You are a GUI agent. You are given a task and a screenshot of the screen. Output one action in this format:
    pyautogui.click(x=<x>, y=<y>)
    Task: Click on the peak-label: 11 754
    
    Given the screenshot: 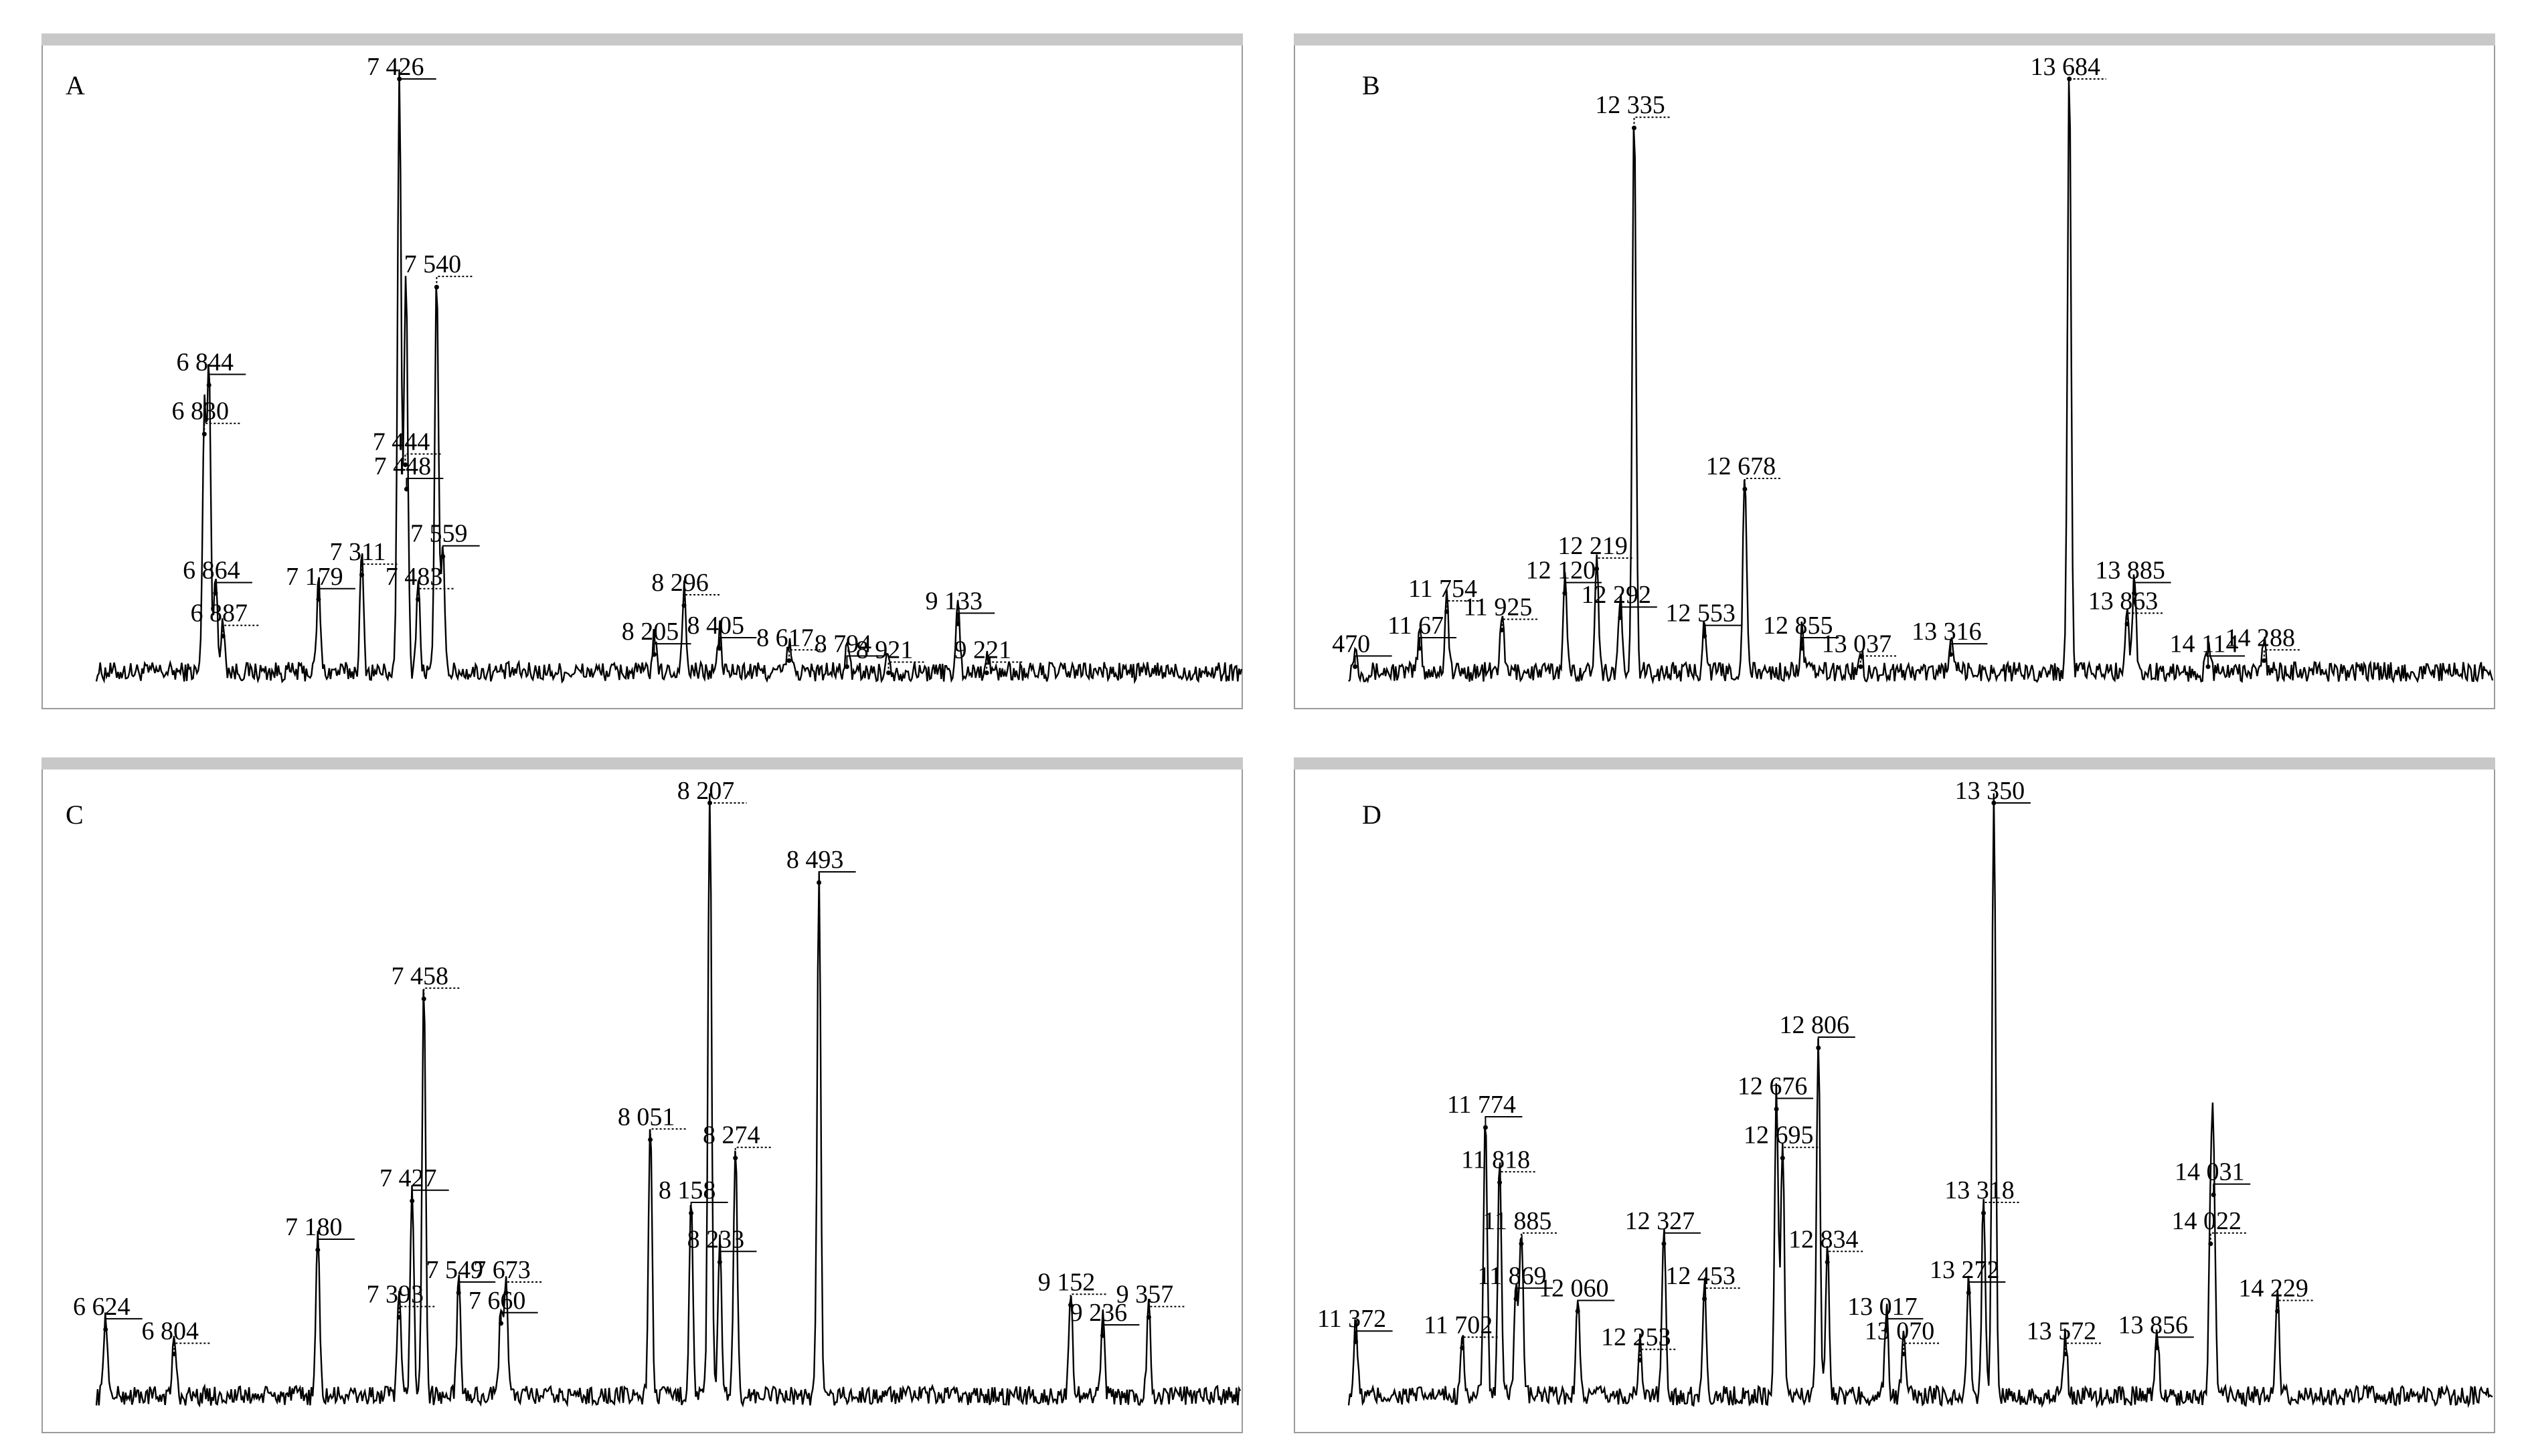 What is the action you would take?
    pyautogui.click(x=1442, y=589)
    